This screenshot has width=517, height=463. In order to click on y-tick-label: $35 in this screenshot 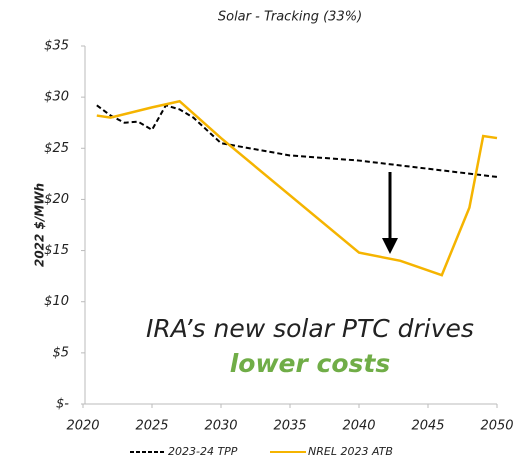, I will do `click(56, 46)`.